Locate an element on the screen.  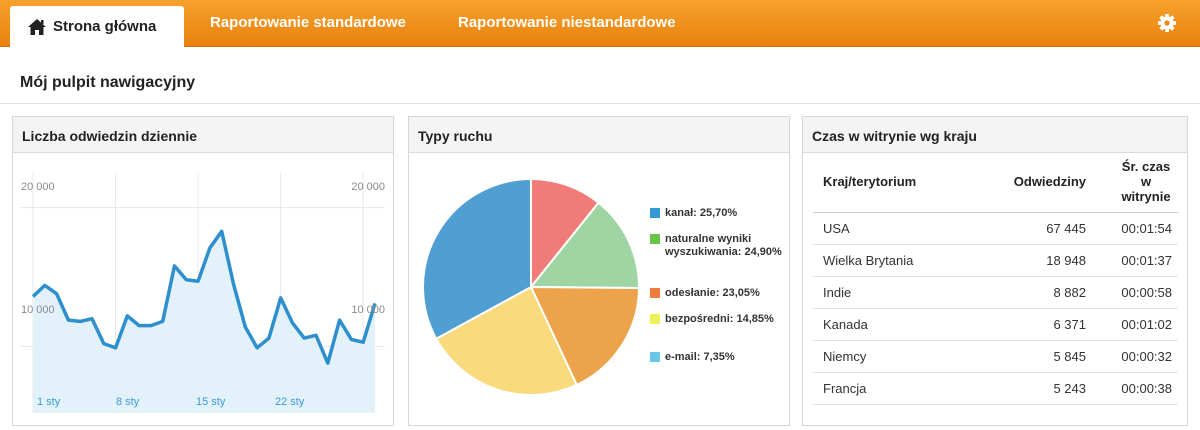
column-header-country: Kraj/terytorium is located at coordinates (885, 182).